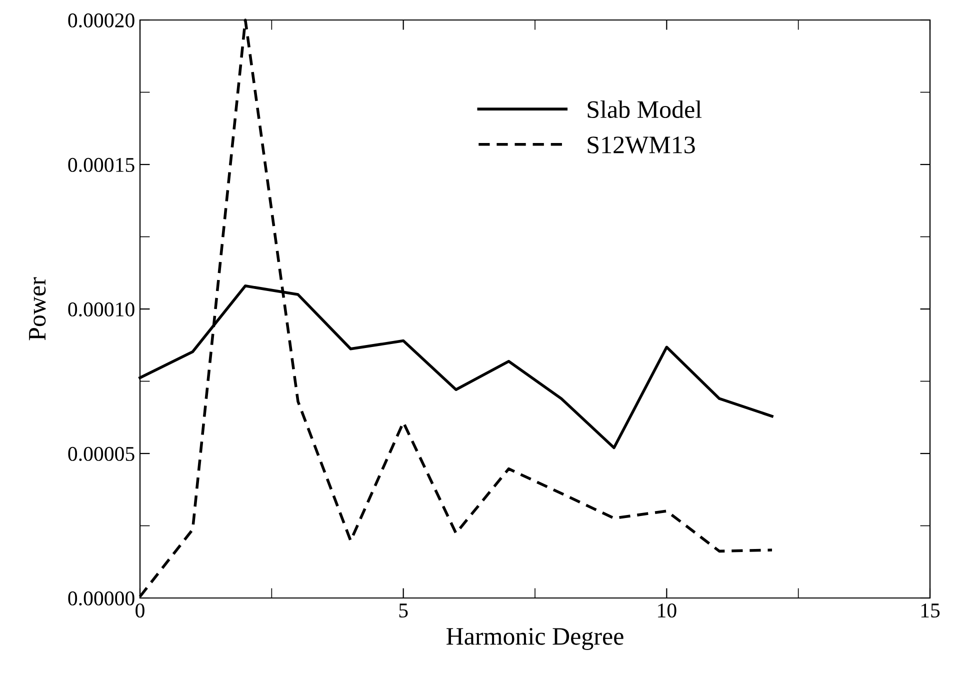 This screenshot has width=959, height=689. What do you see at coordinates (140, 610) in the screenshot?
I see `x-tick-label: 0` at bounding box center [140, 610].